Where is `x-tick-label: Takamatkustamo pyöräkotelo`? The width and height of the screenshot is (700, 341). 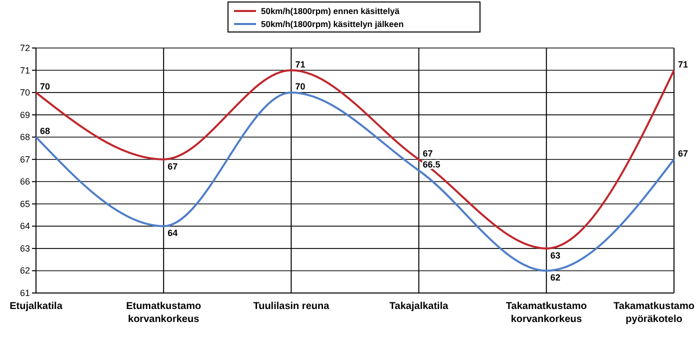 x-tick-label: Takamatkustamo pyöräkotelo is located at coordinates (654, 313).